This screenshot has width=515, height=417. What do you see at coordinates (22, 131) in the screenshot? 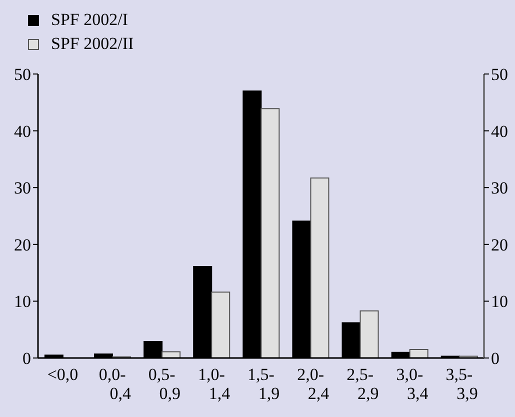
I see `y-tick-label: 40` at bounding box center [22, 131].